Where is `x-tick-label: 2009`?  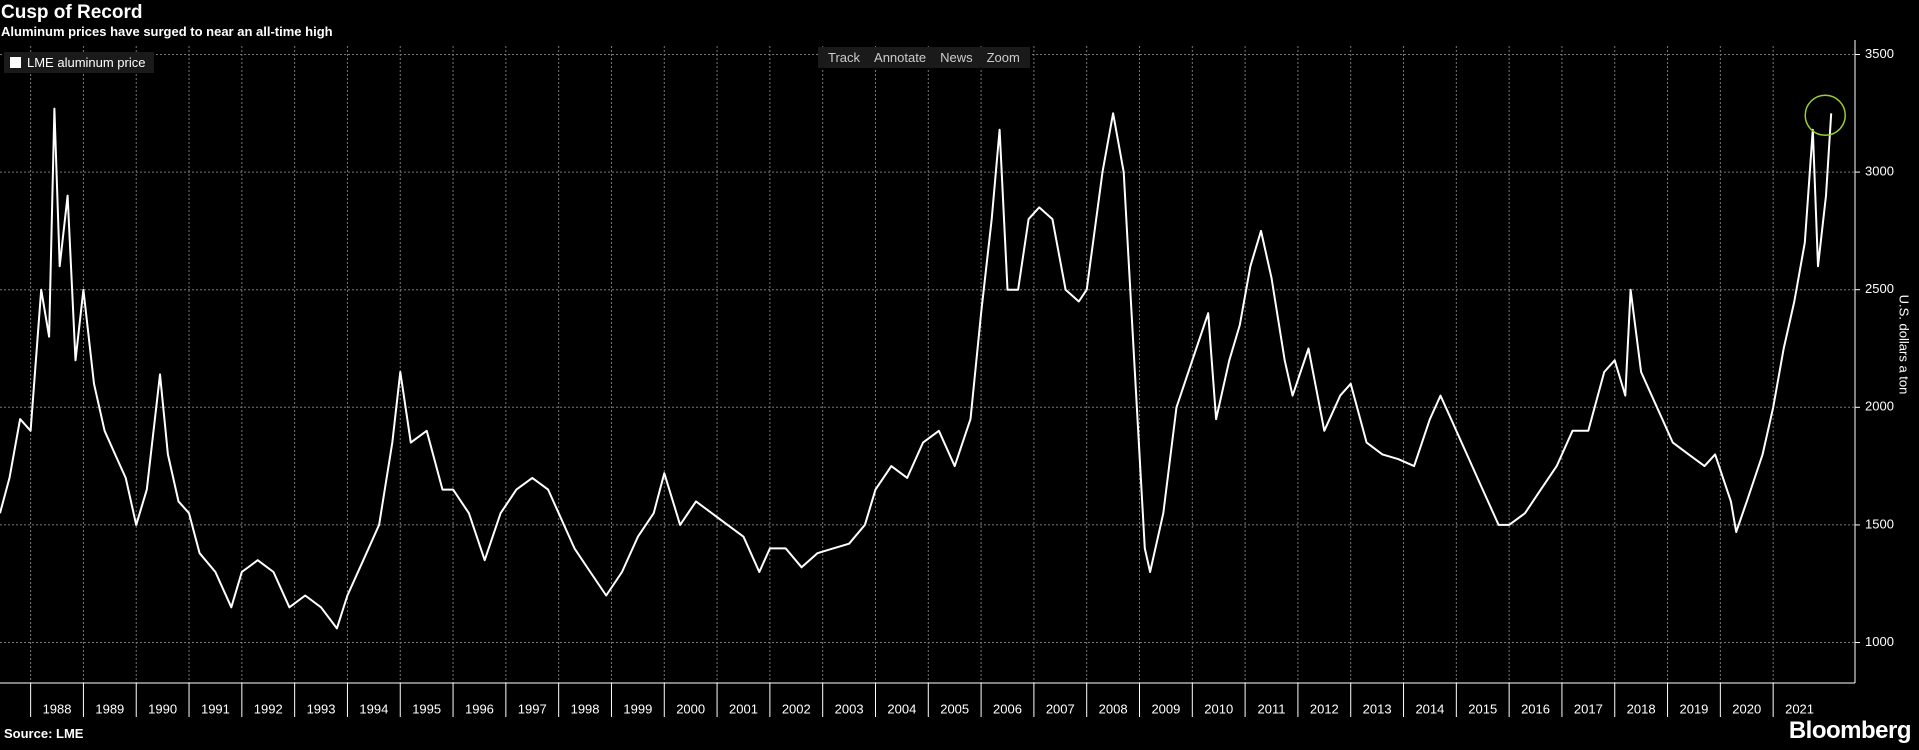
x-tick-label: 2009 is located at coordinates (1165, 708).